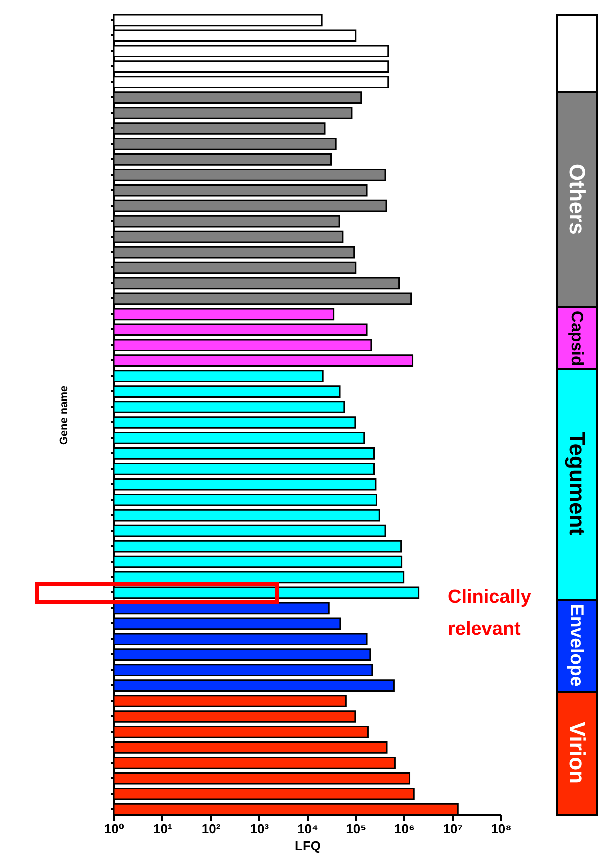 The image size is (598, 863). I want to click on x-tick-label: 10³, so click(260, 829).